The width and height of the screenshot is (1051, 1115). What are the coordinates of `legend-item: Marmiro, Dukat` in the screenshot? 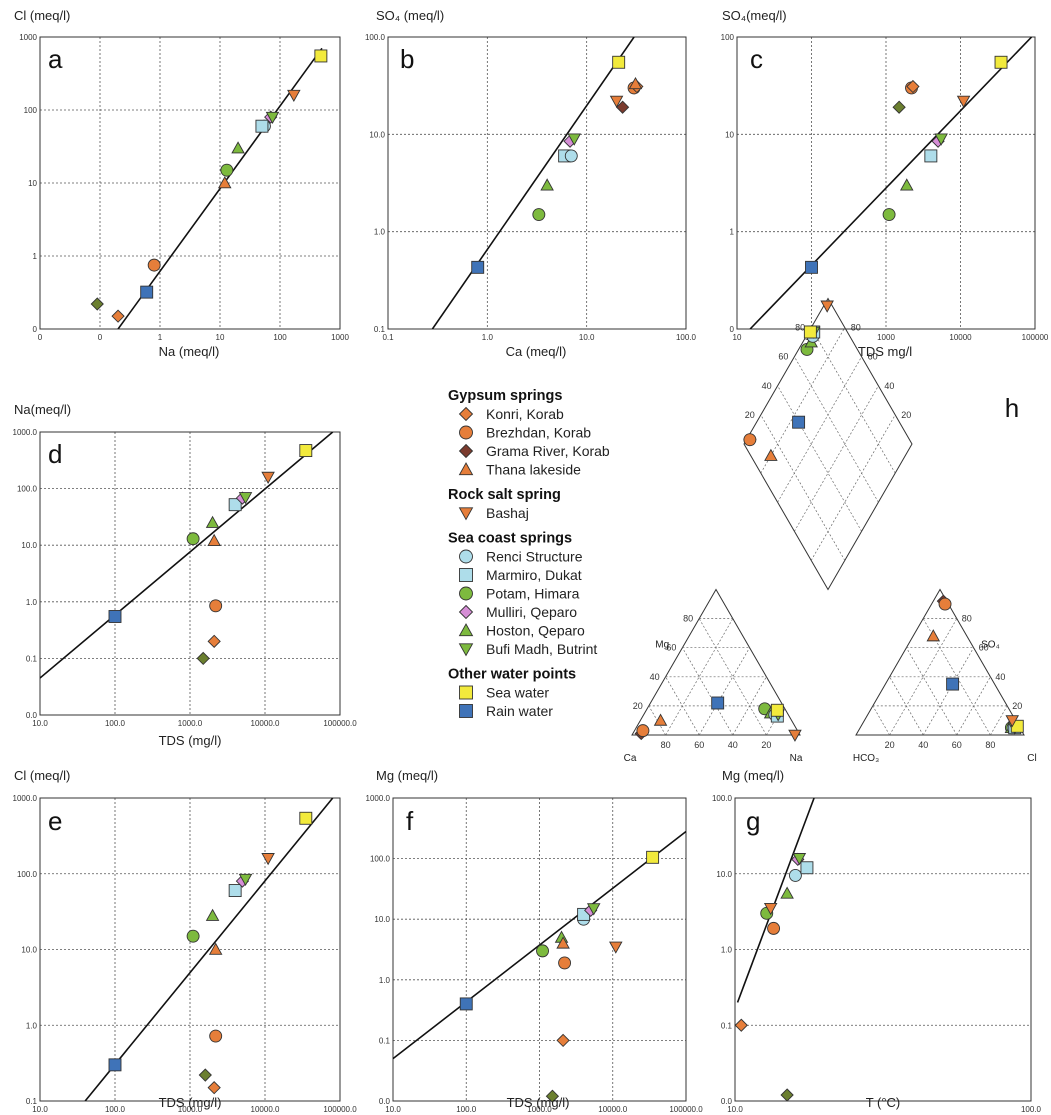 It's located at (534, 575).